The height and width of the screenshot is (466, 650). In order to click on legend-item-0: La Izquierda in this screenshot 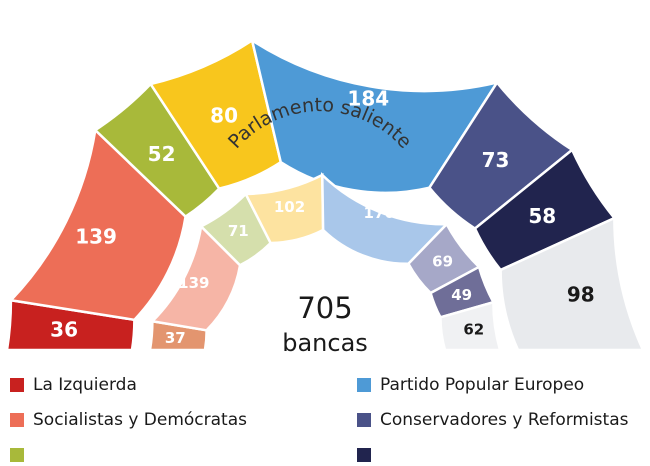, I will do `click(73, 385)`.